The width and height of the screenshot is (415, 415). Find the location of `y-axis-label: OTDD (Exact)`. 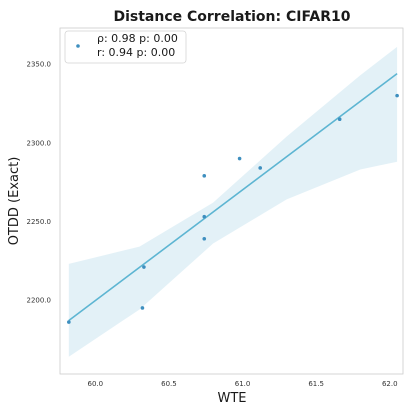

y-axis-label: OTDD (Exact) is located at coordinates (14, 201).